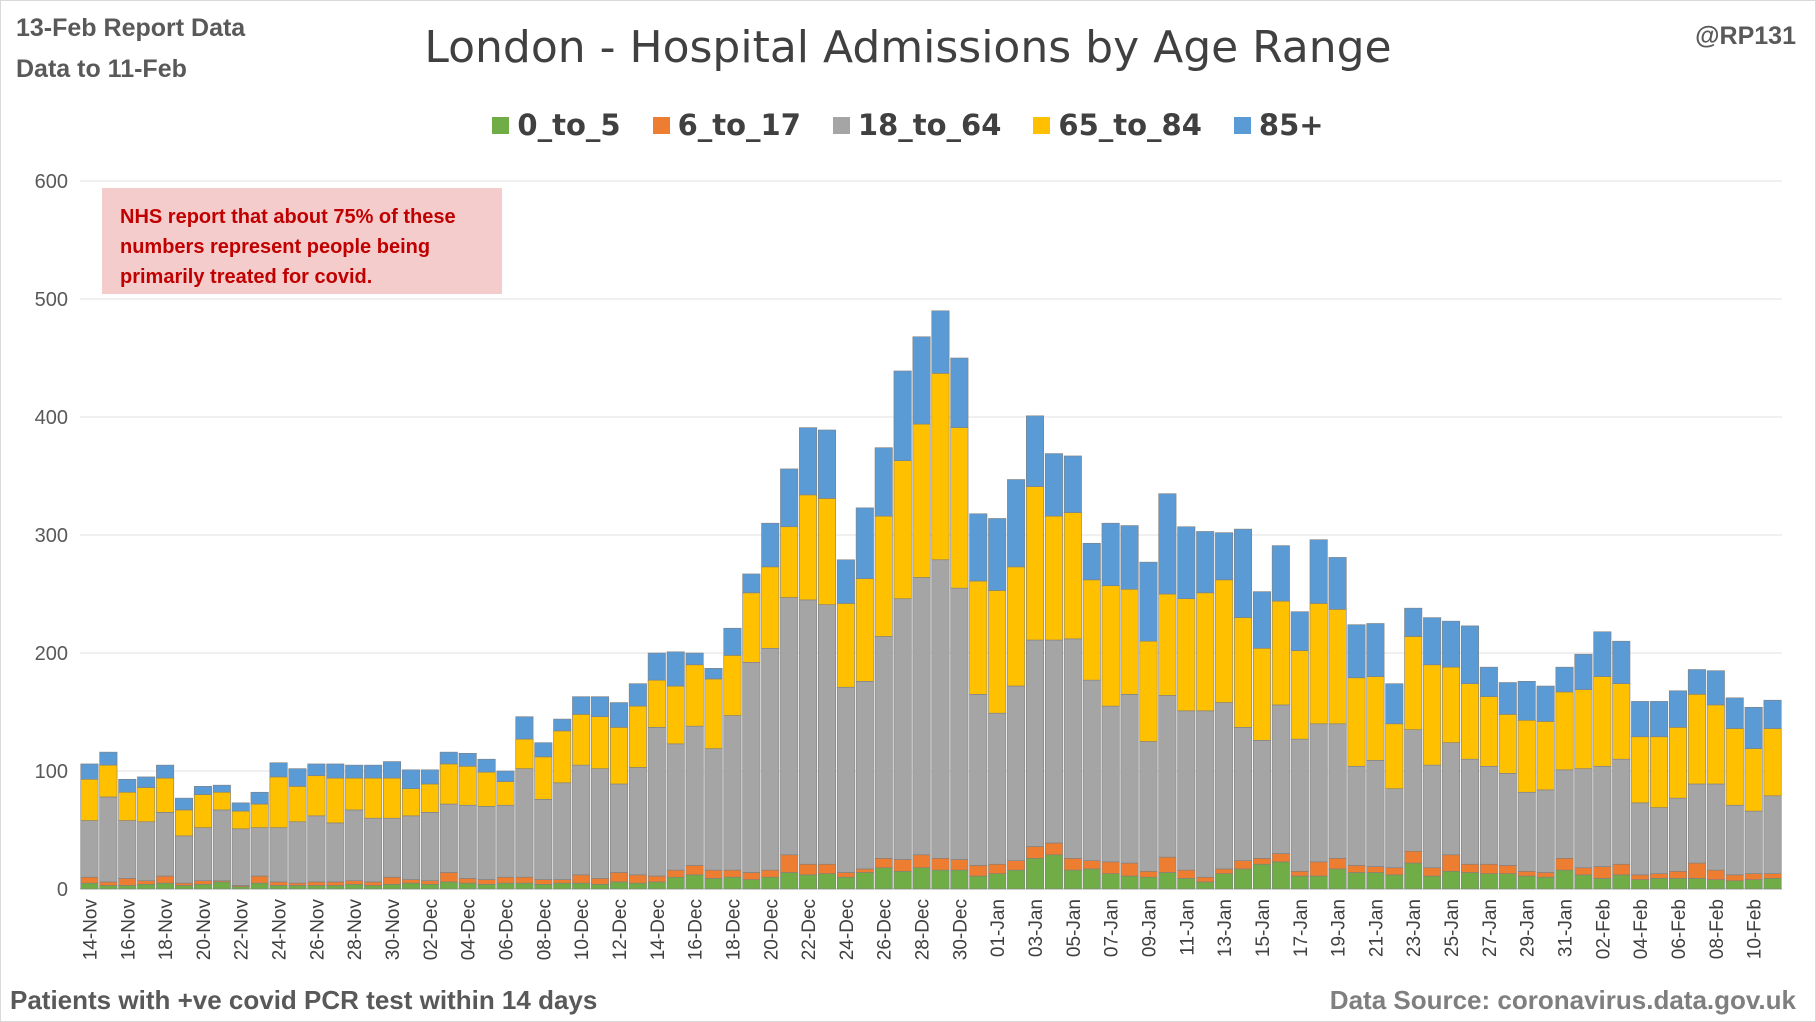 This screenshot has width=1816, height=1022. I want to click on x-tick-label: 10-Dec, so click(582, 929).